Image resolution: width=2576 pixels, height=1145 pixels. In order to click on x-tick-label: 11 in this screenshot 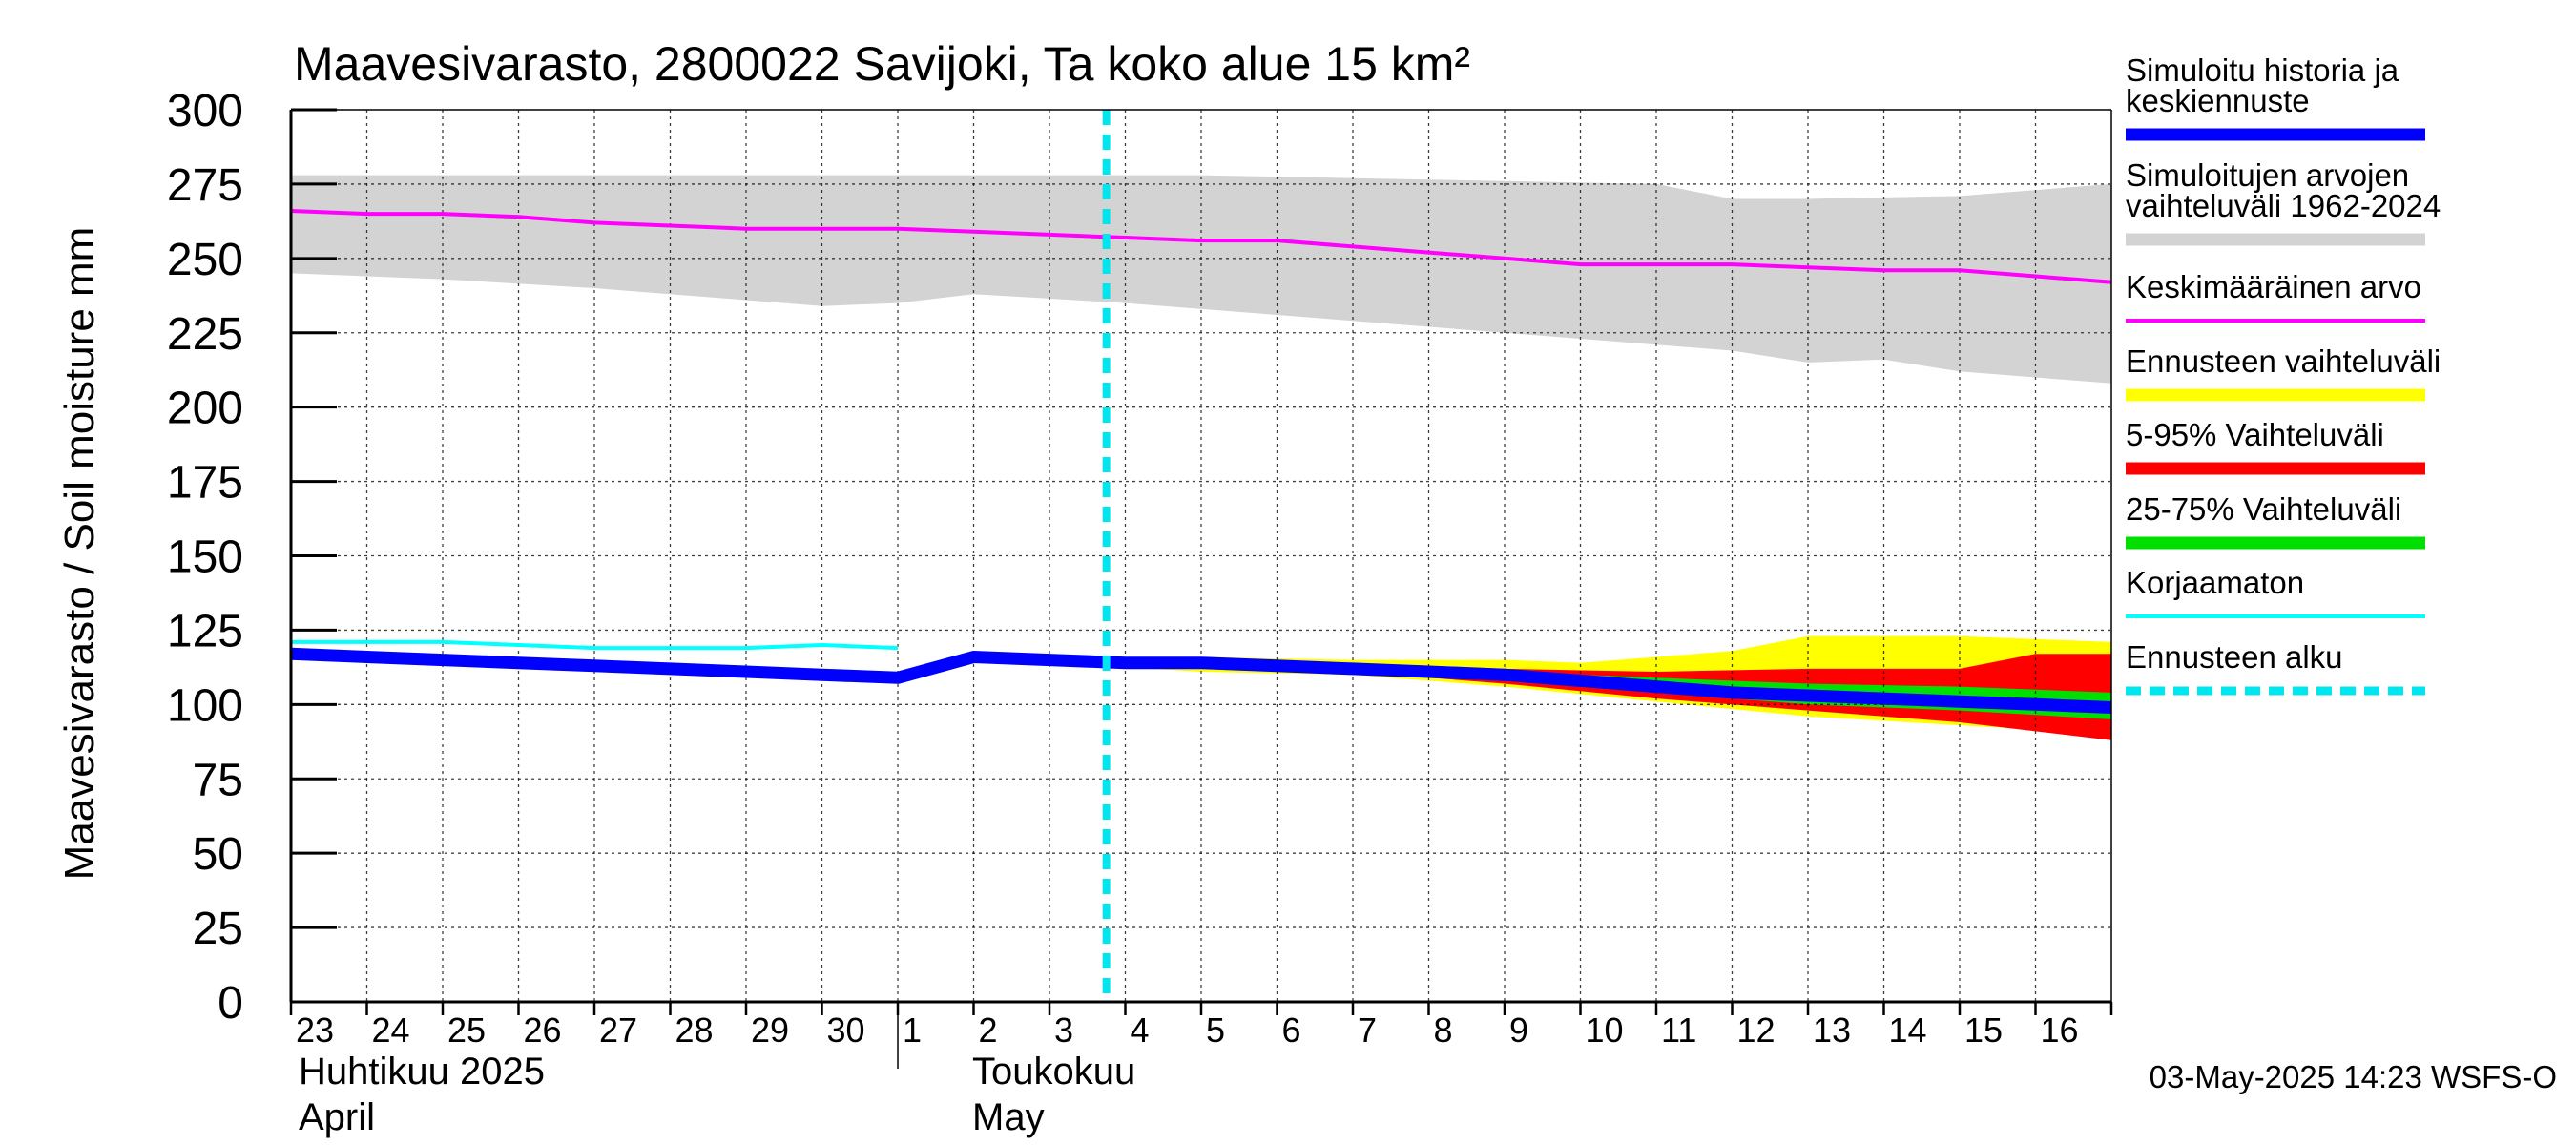, I will do `click(1678, 1030)`.